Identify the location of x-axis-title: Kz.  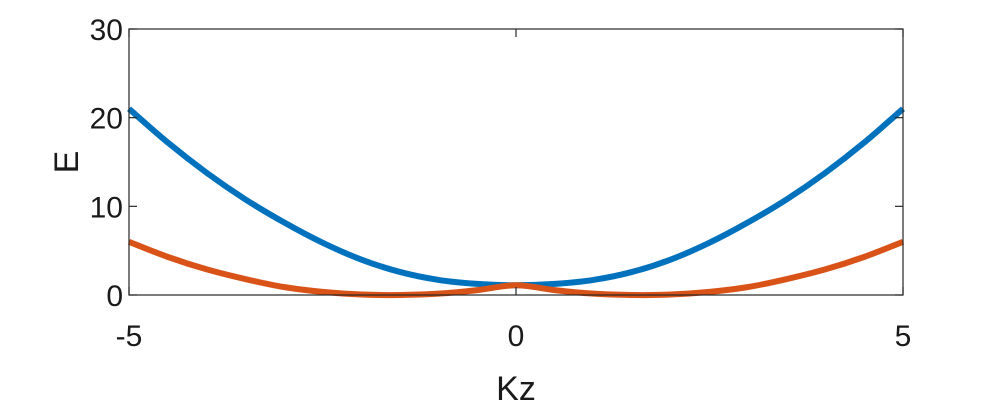
(516, 389).